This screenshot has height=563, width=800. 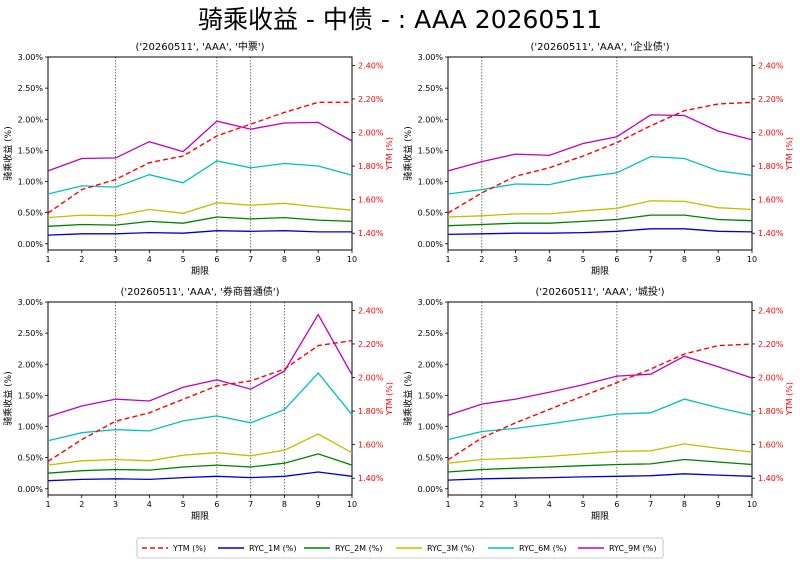 I want to click on legend-label: RYC_1M (%), so click(x=272, y=548).